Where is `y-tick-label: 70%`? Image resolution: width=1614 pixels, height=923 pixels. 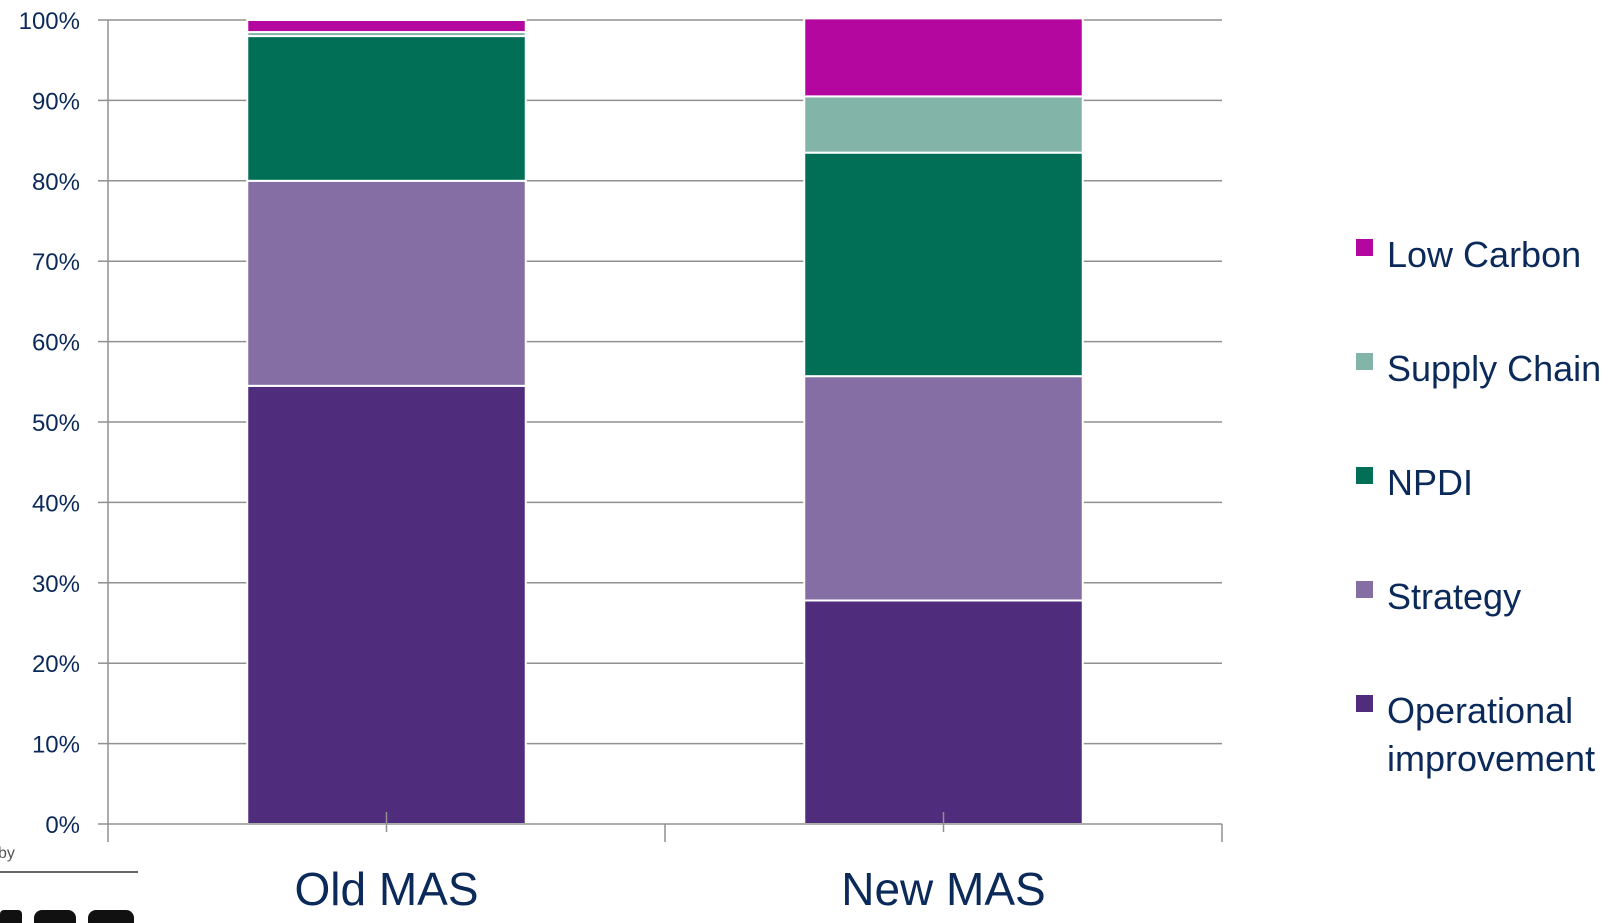
y-tick-label: 70% is located at coordinates (56, 262).